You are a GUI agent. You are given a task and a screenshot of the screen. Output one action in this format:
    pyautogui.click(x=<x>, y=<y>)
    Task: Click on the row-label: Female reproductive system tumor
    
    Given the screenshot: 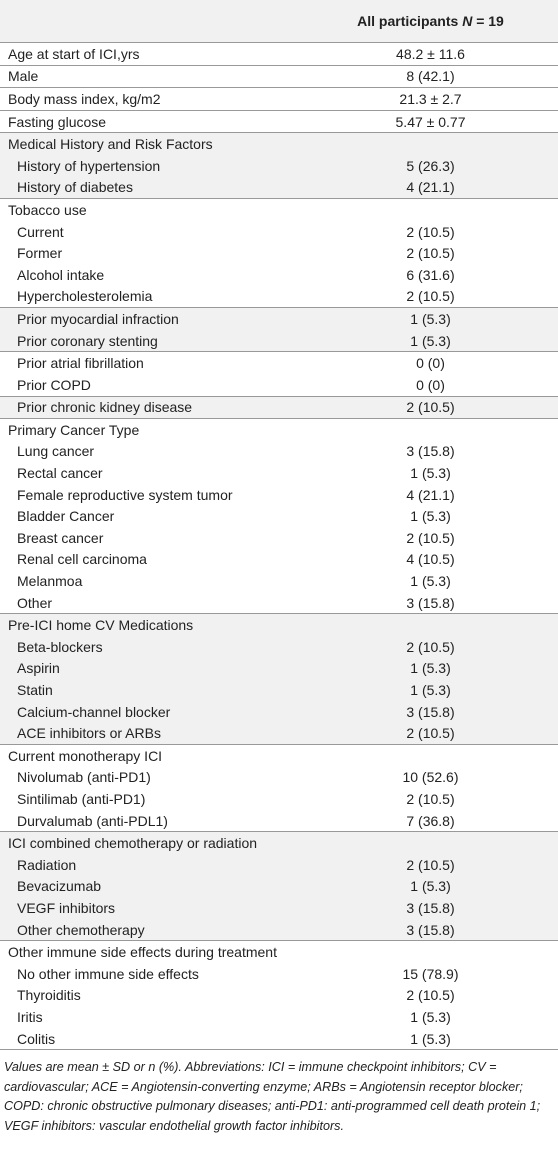 What is the action you would take?
    pyautogui.click(x=125, y=494)
    